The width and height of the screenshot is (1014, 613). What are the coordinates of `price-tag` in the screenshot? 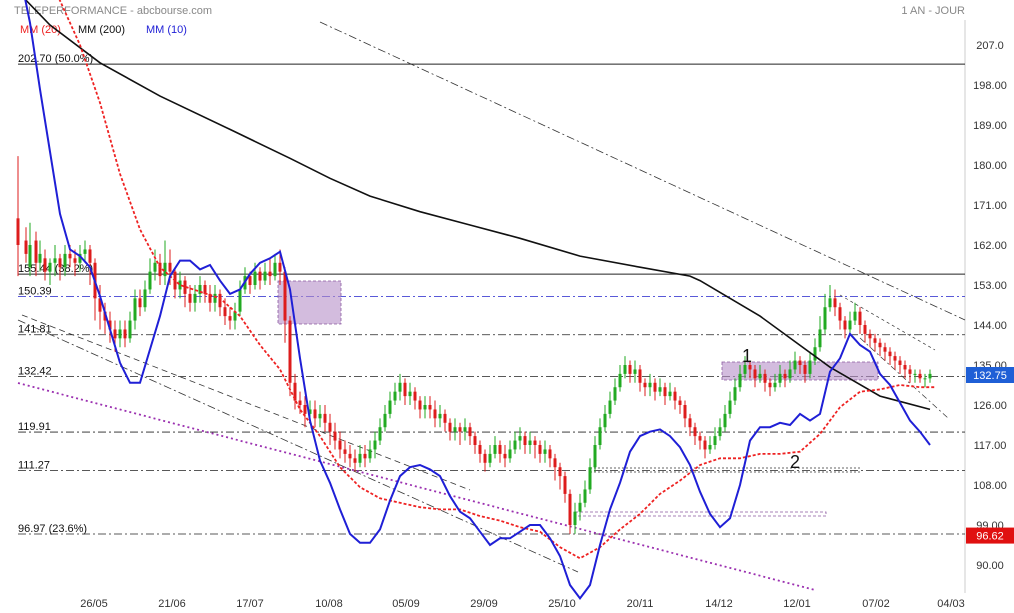 It's located at (990, 535).